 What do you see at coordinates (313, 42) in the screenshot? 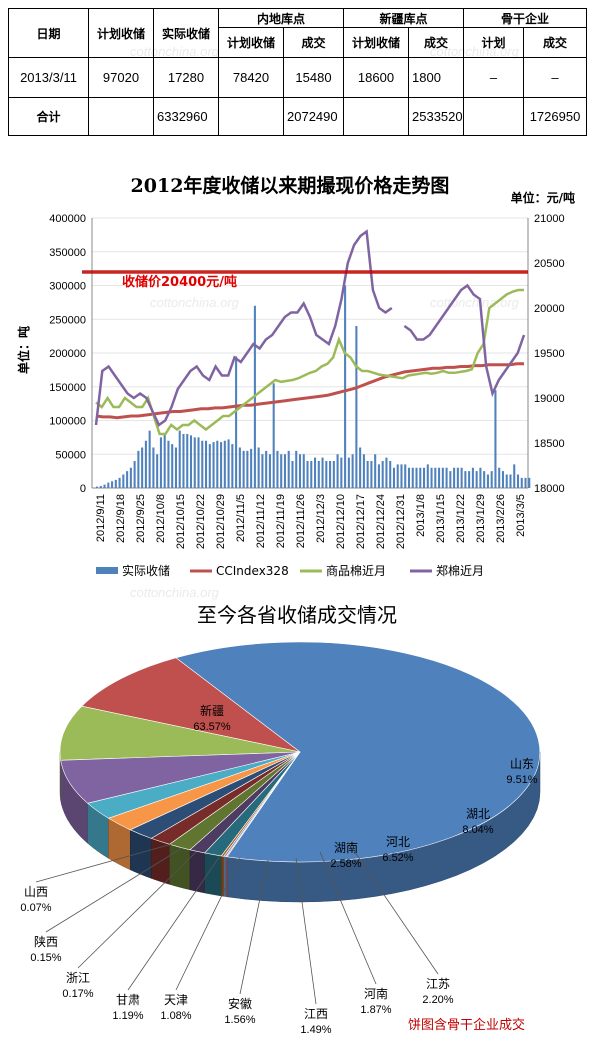
I see `subheader-inland-deal: 成交` at bounding box center [313, 42].